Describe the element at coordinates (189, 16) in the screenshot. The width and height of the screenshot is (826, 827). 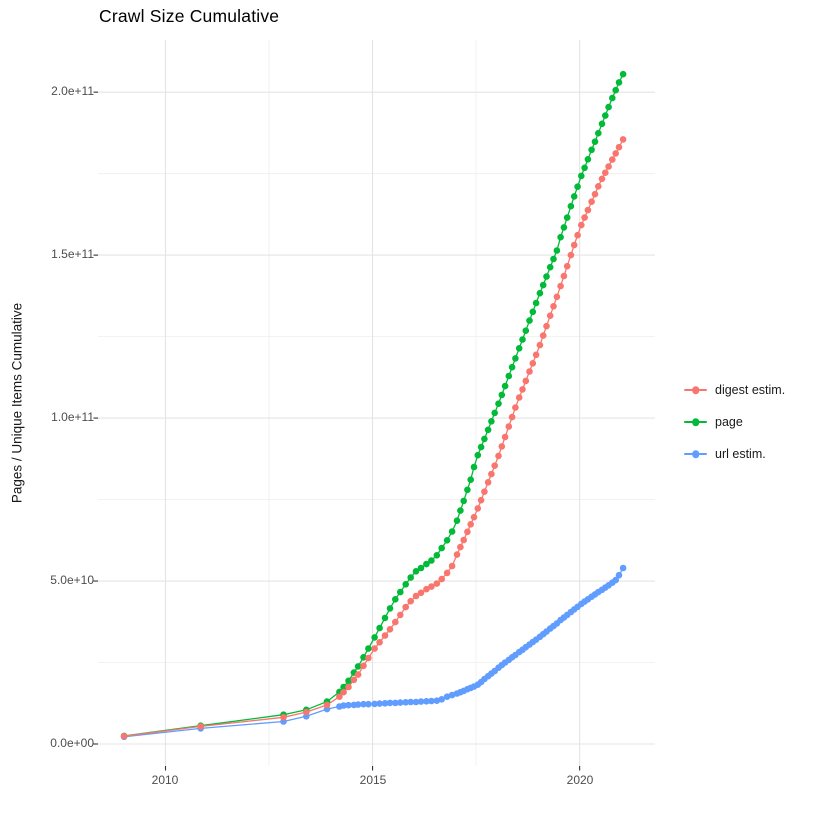
I see `chart-title: Crawl Size Cumulative` at that location.